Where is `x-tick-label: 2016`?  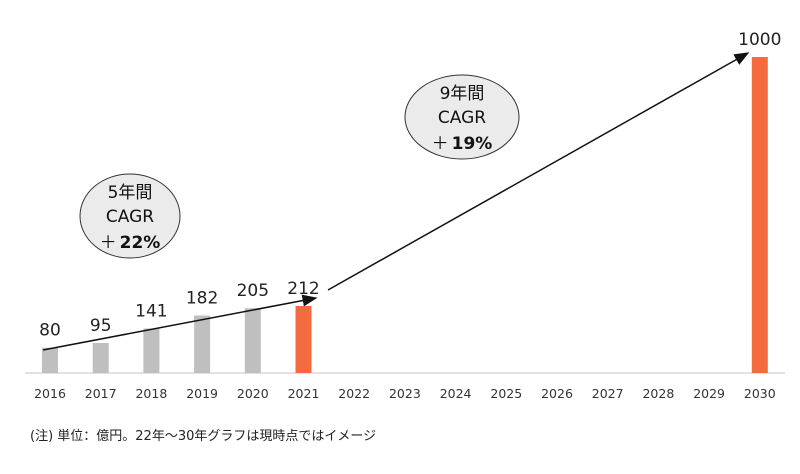
x-tick-label: 2016 is located at coordinates (50, 393).